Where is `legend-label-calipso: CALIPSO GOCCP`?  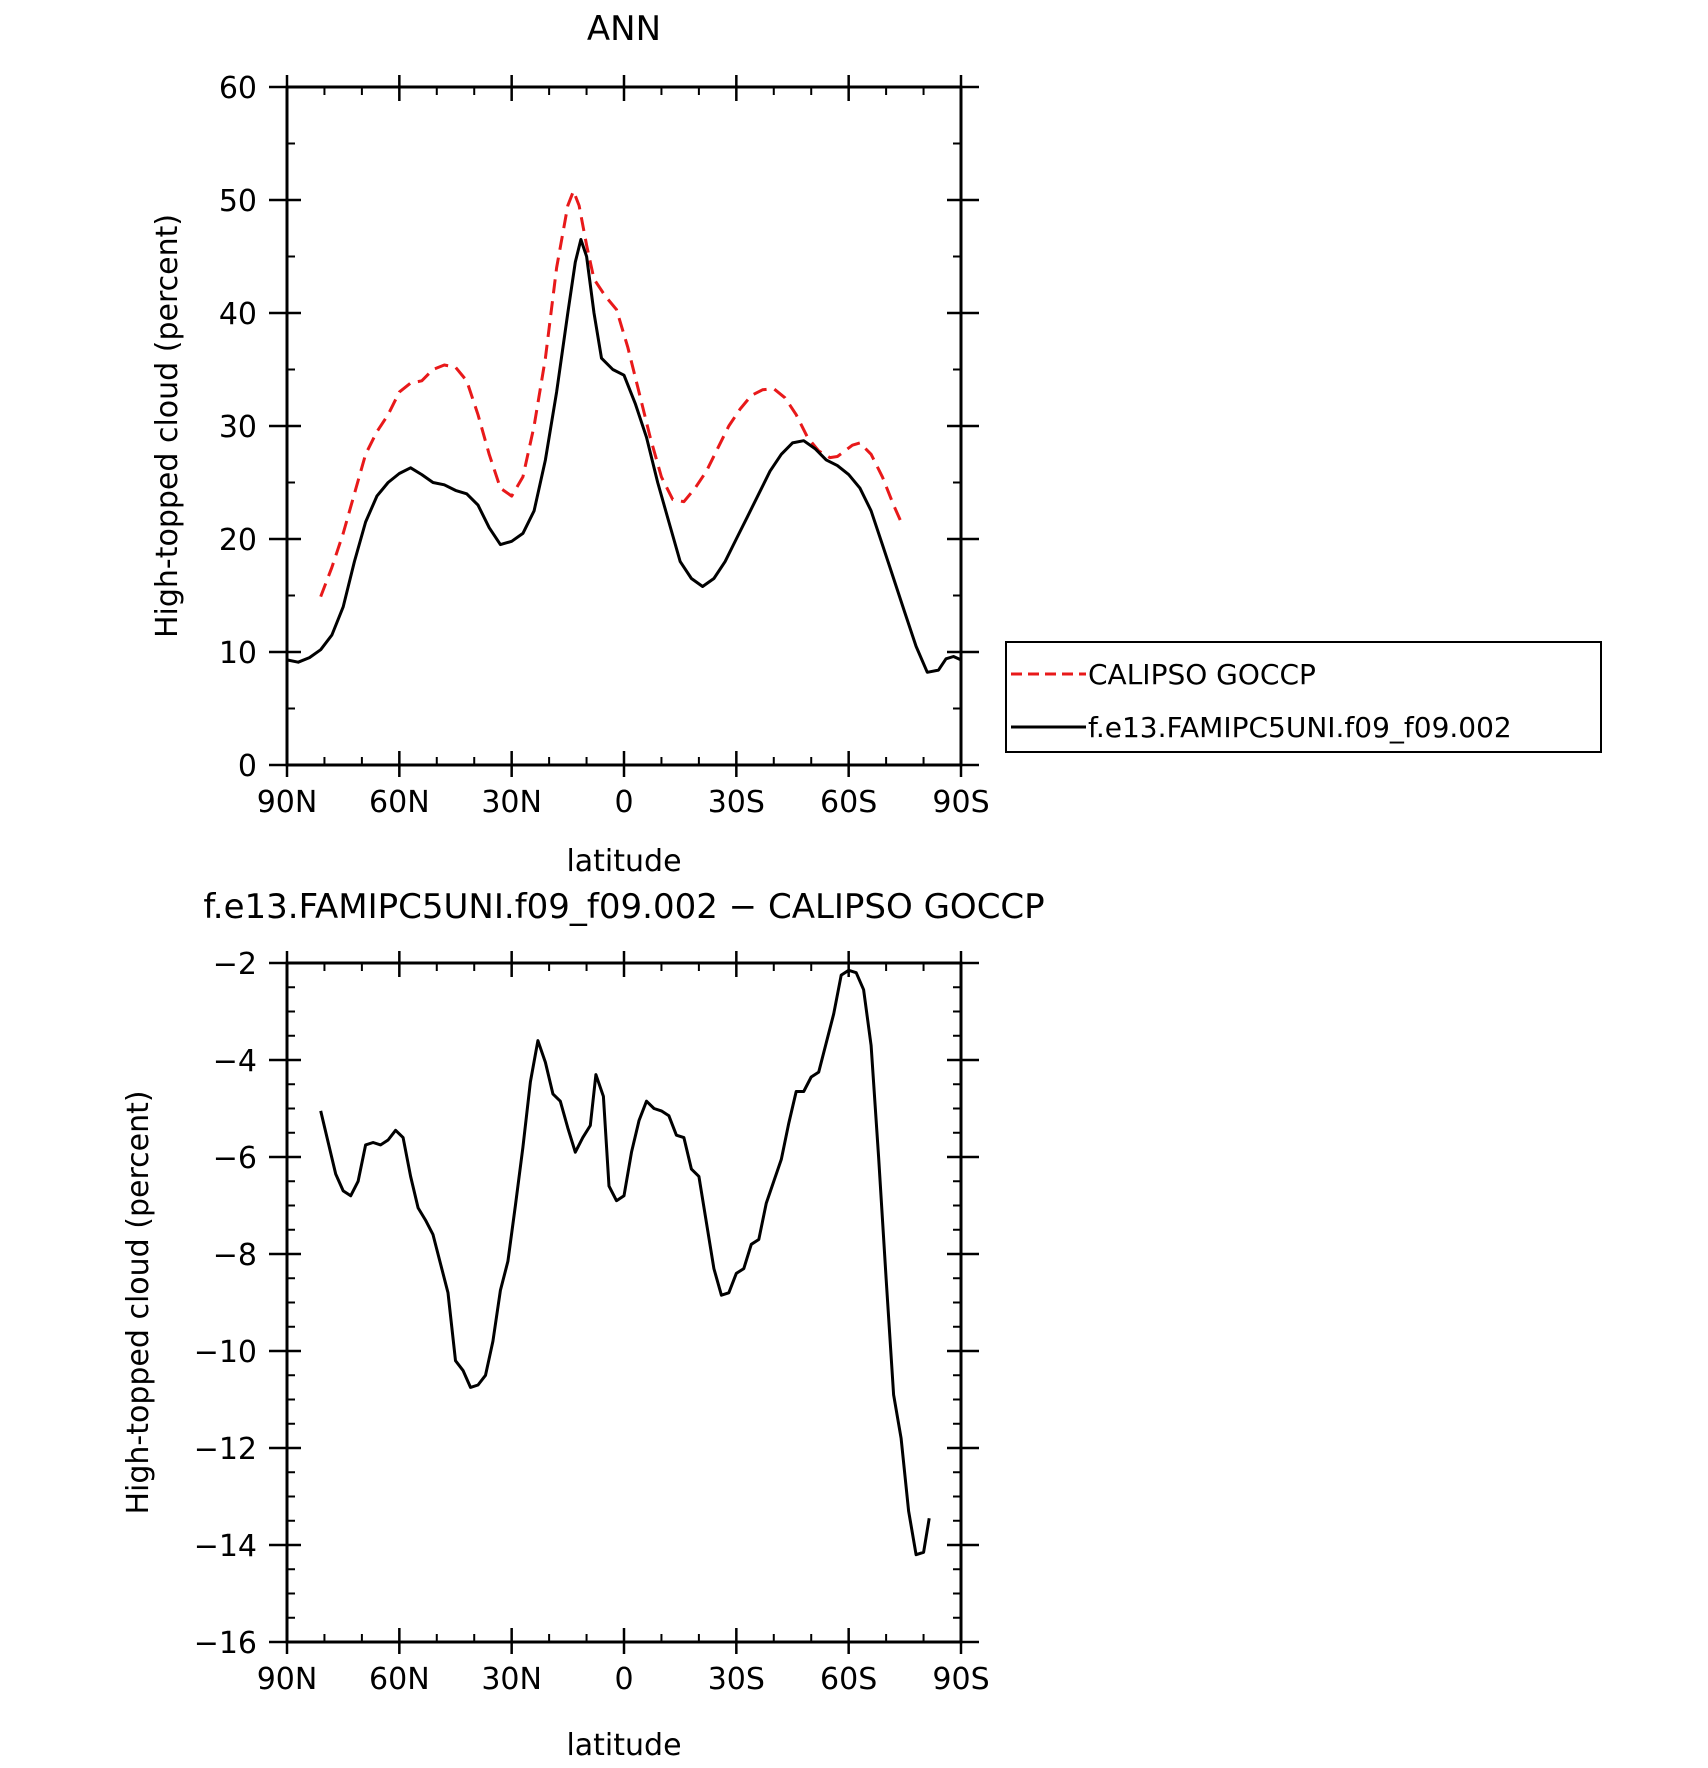 legend-label-calipso: CALIPSO GOCCP is located at coordinates (1202, 674).